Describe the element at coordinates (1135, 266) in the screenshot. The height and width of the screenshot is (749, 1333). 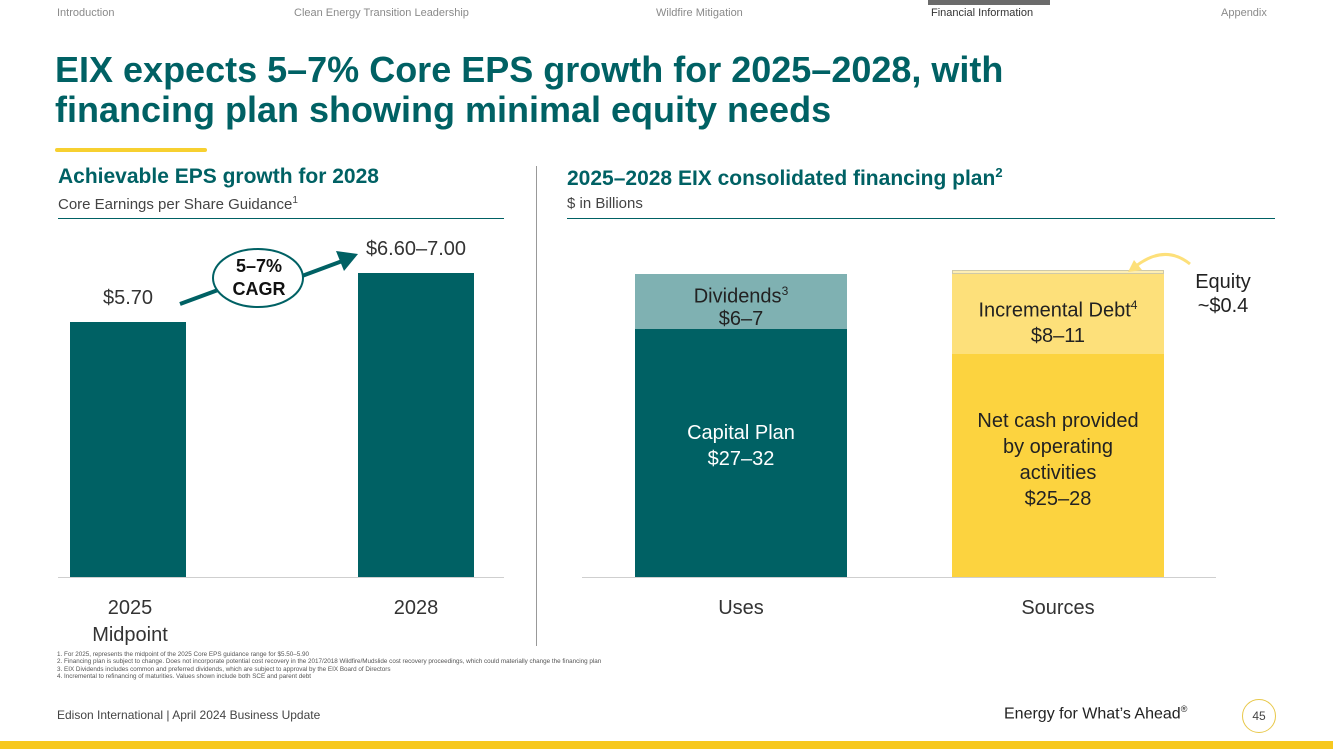
I see `equity-arrow-head` at that location.